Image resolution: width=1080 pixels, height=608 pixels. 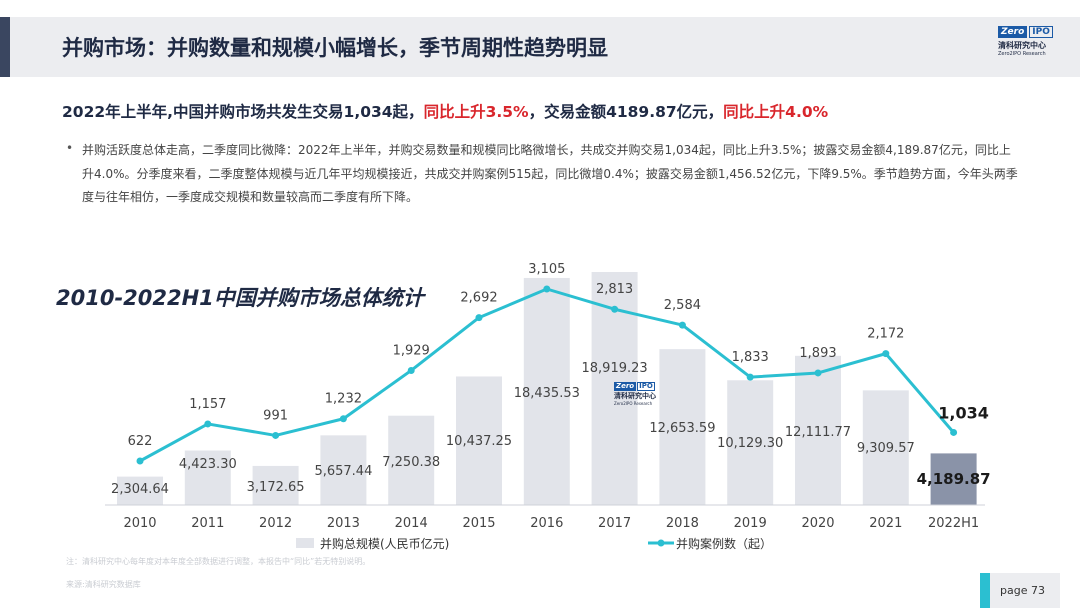 What do you see at coordinates (479, 318) in the screenshot?
I see `line-point-2015` at bounding box center [479, 318].